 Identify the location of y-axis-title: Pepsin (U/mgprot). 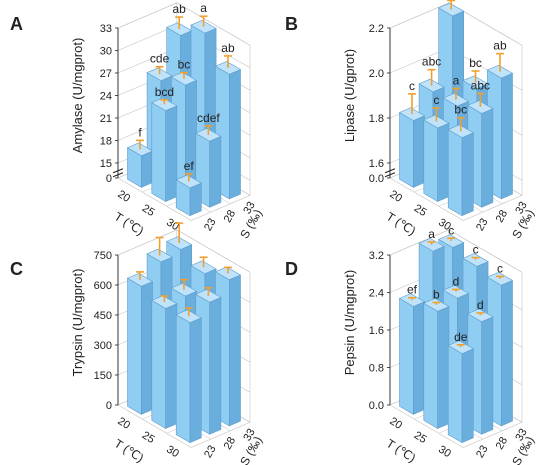
(349, 322).